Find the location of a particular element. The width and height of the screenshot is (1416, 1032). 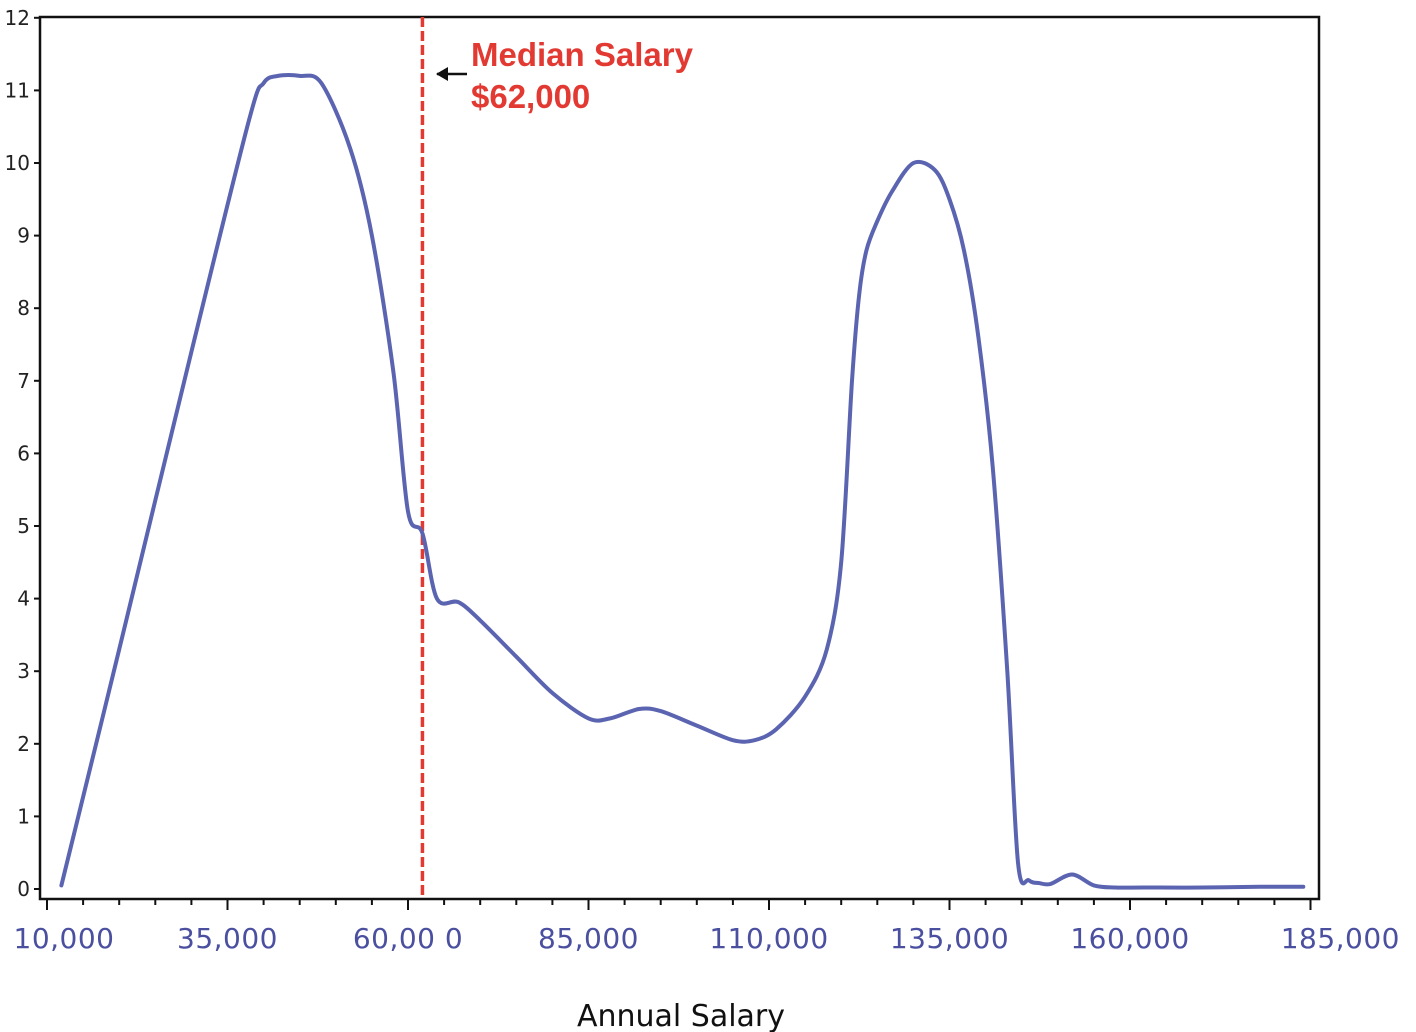

x-tick-label: 110,000 is located at coordinates (768, 938).